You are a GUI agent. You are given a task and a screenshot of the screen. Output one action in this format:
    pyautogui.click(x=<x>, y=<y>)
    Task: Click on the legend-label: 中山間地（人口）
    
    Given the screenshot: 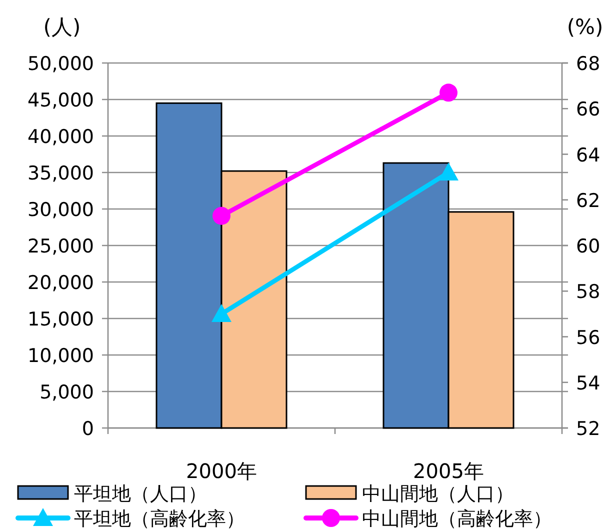 What is the action you would take?
    pyautogui.click(x=438, y=494)
    